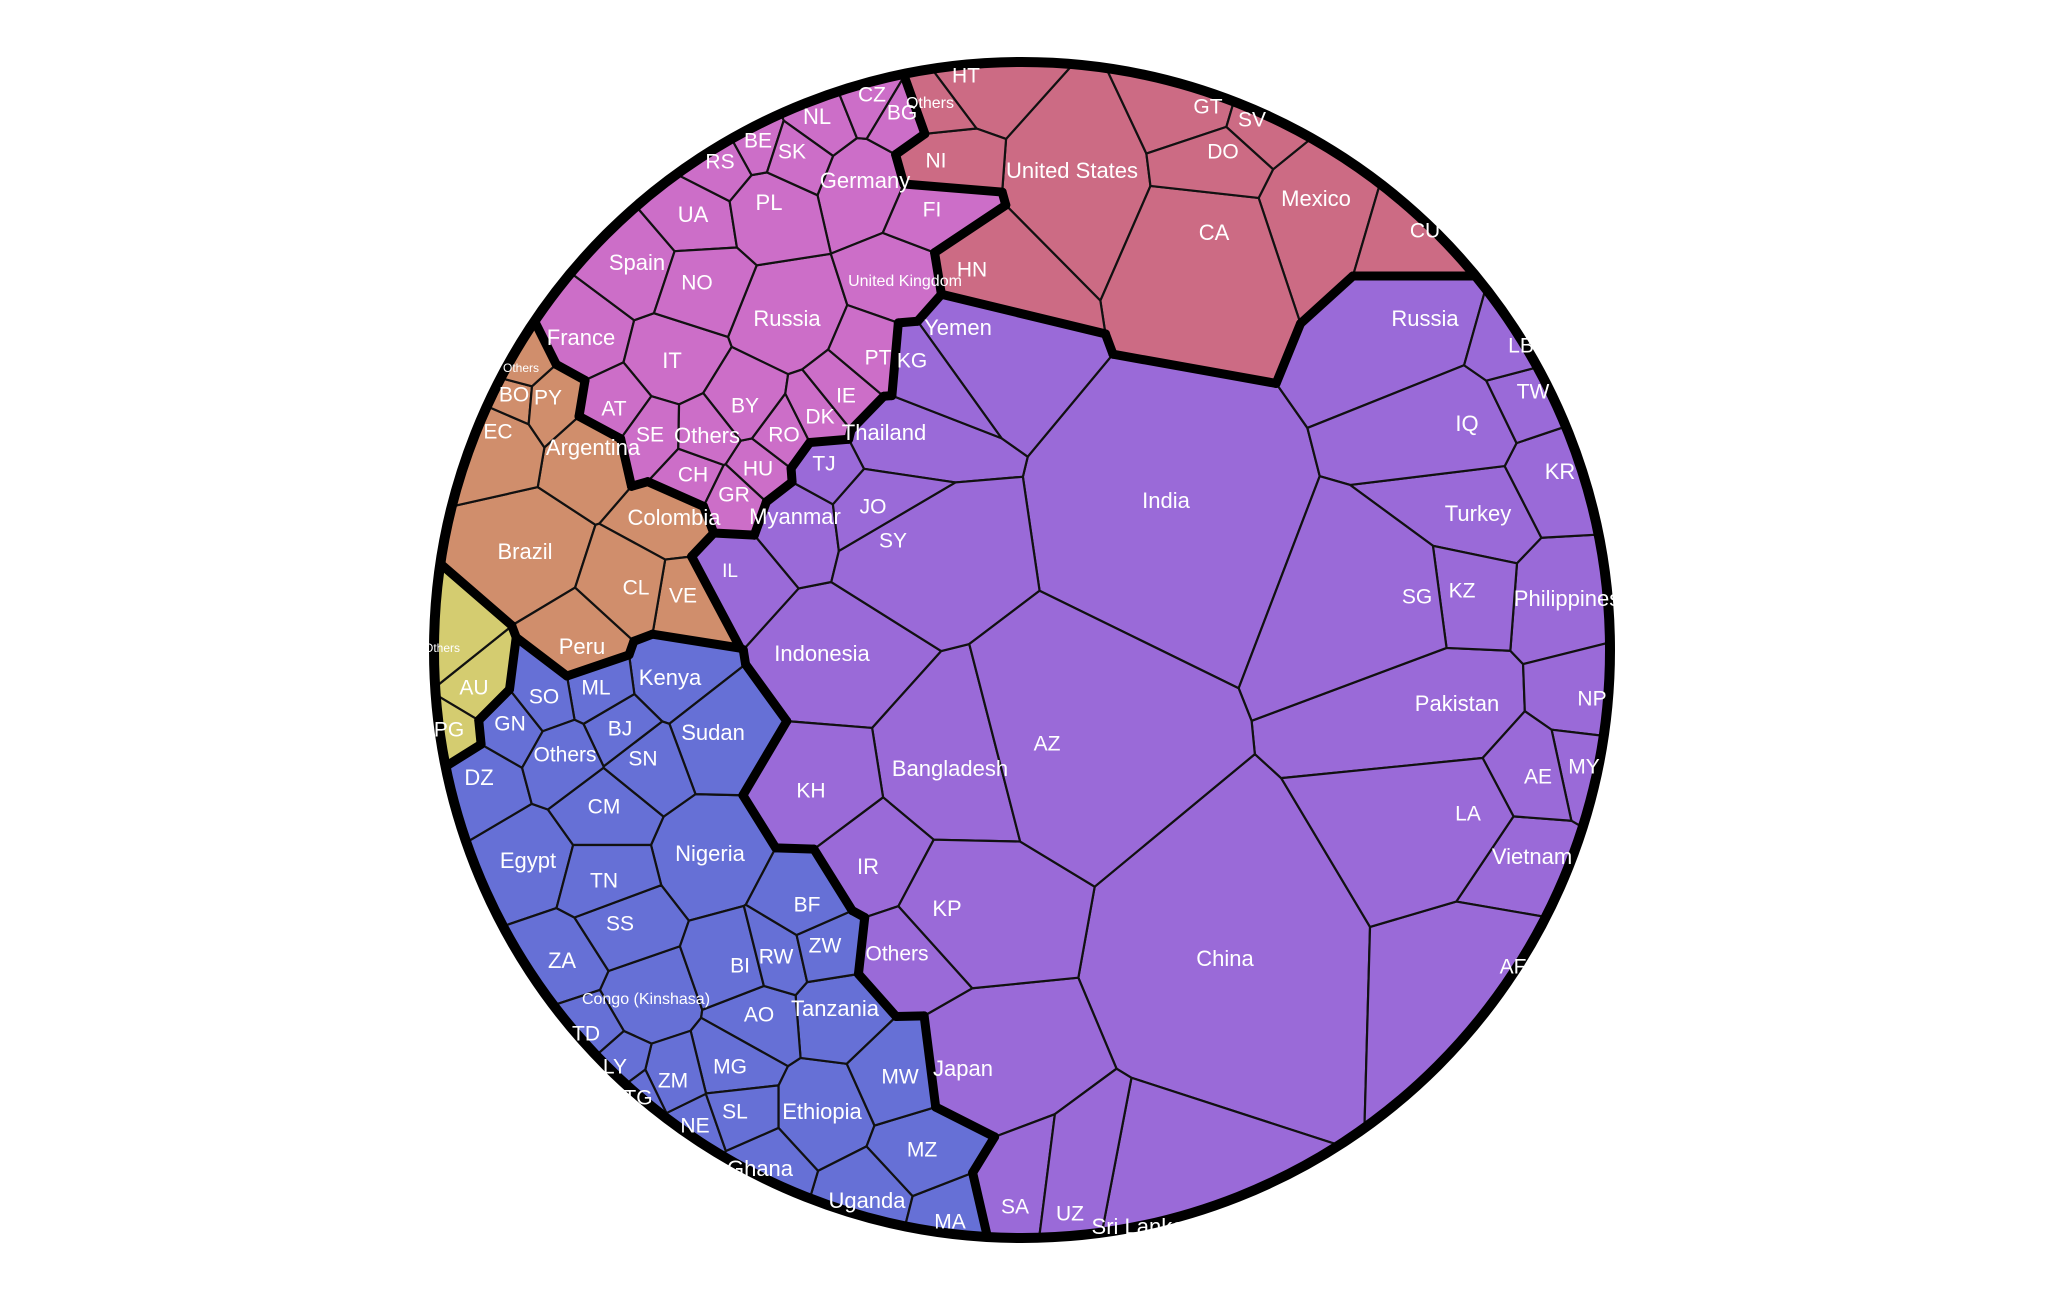  I want to click on cell-label: AU, so click(473, 688).